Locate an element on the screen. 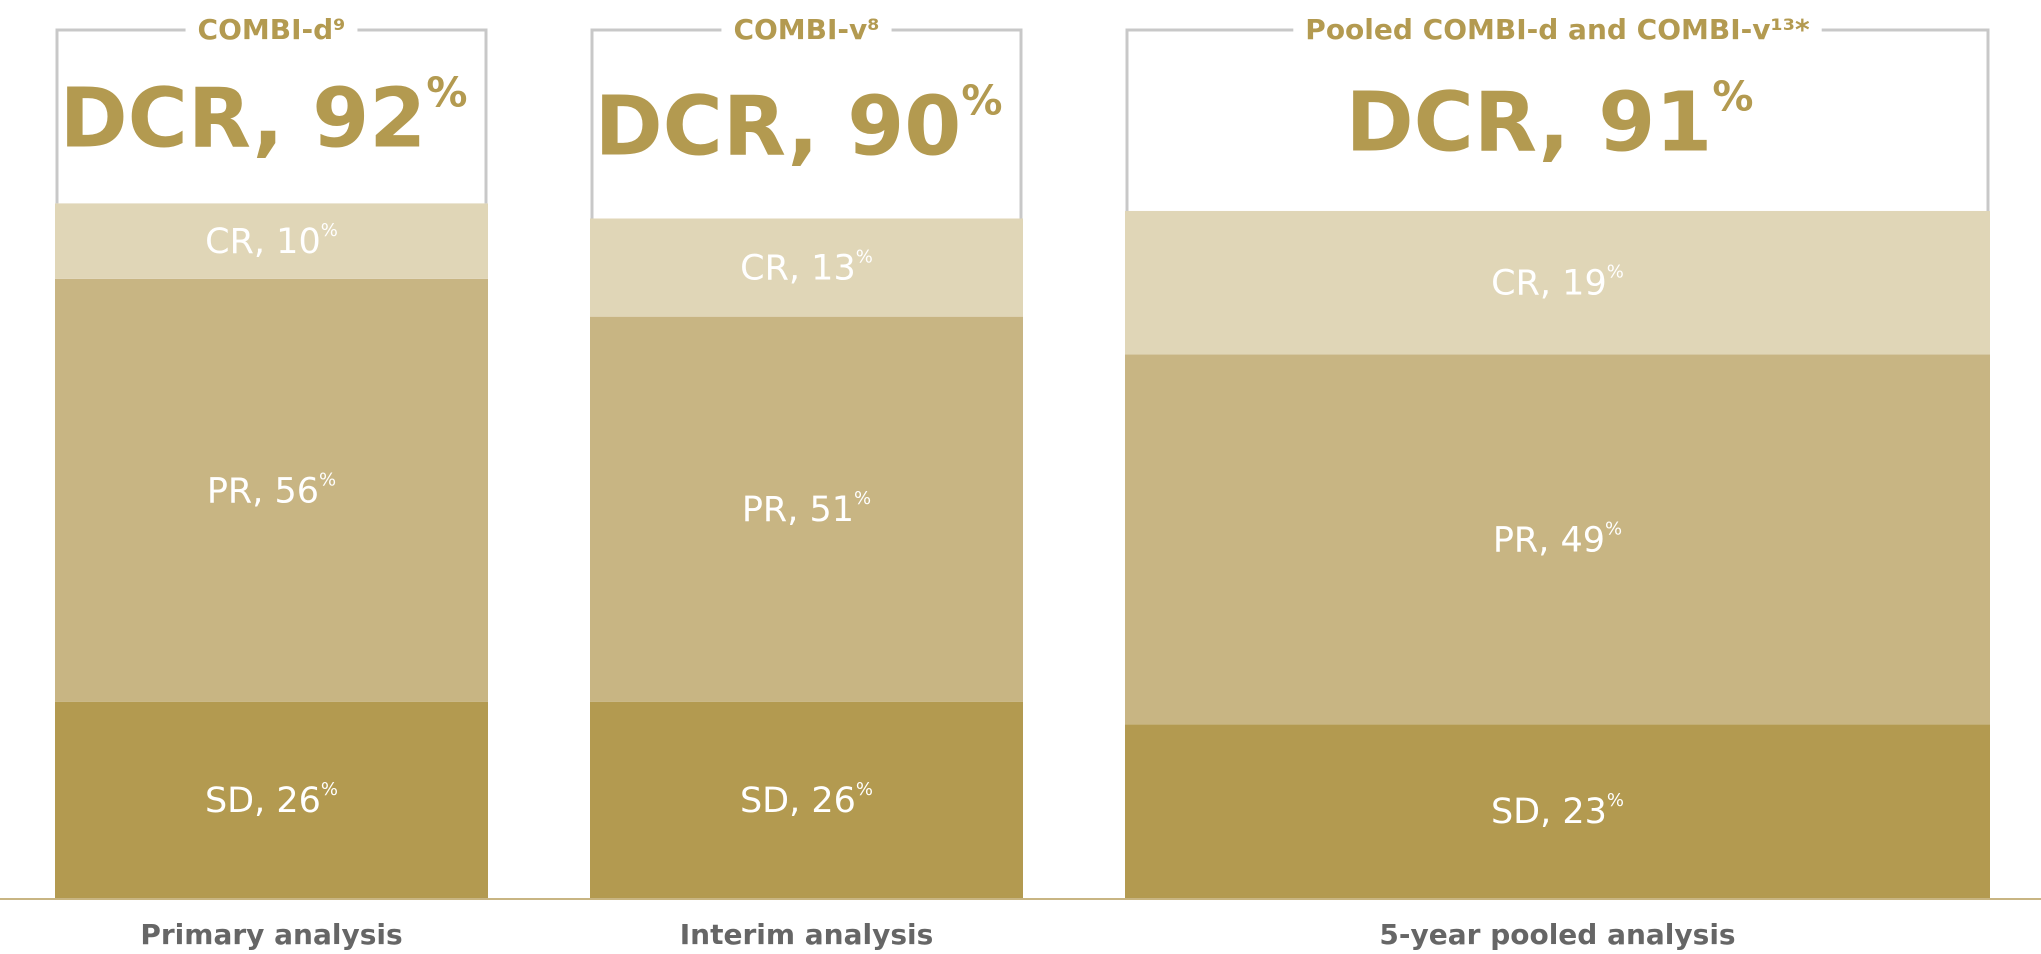 The width and height of the screenshot is (2041, 954). x-tick-label: Interim analysis is located at coordinates (807, 934).